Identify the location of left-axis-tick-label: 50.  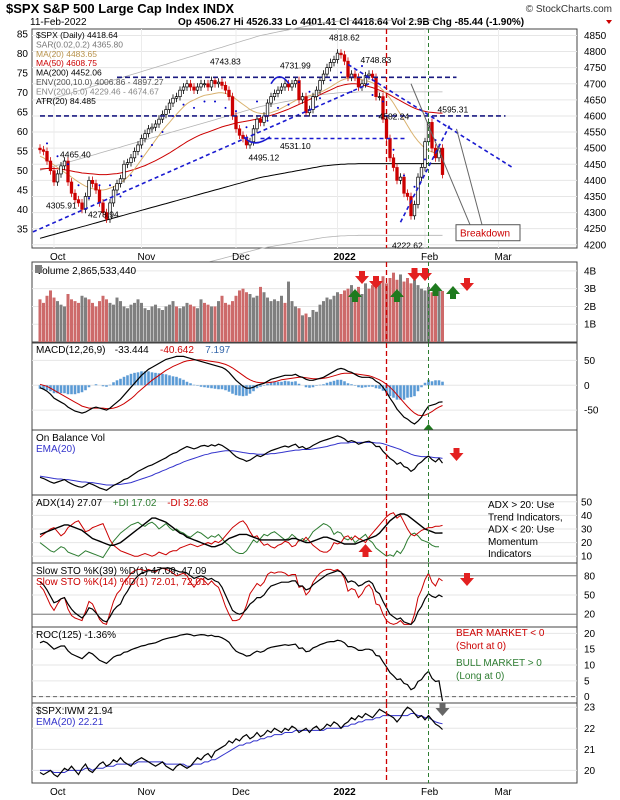
(23, 171).